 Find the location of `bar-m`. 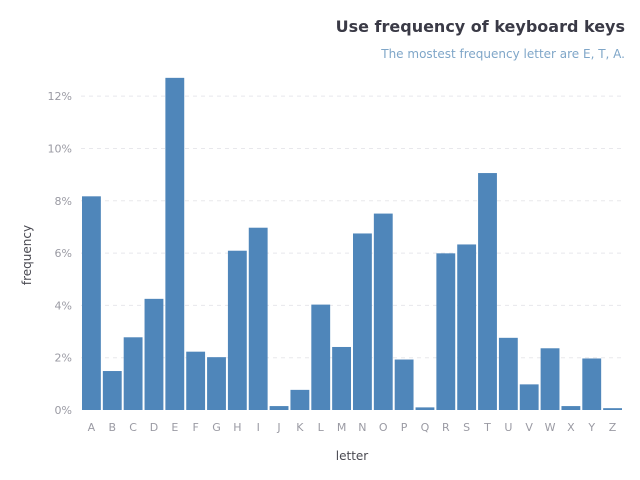

bar-m is located at coordinates (341, 378).